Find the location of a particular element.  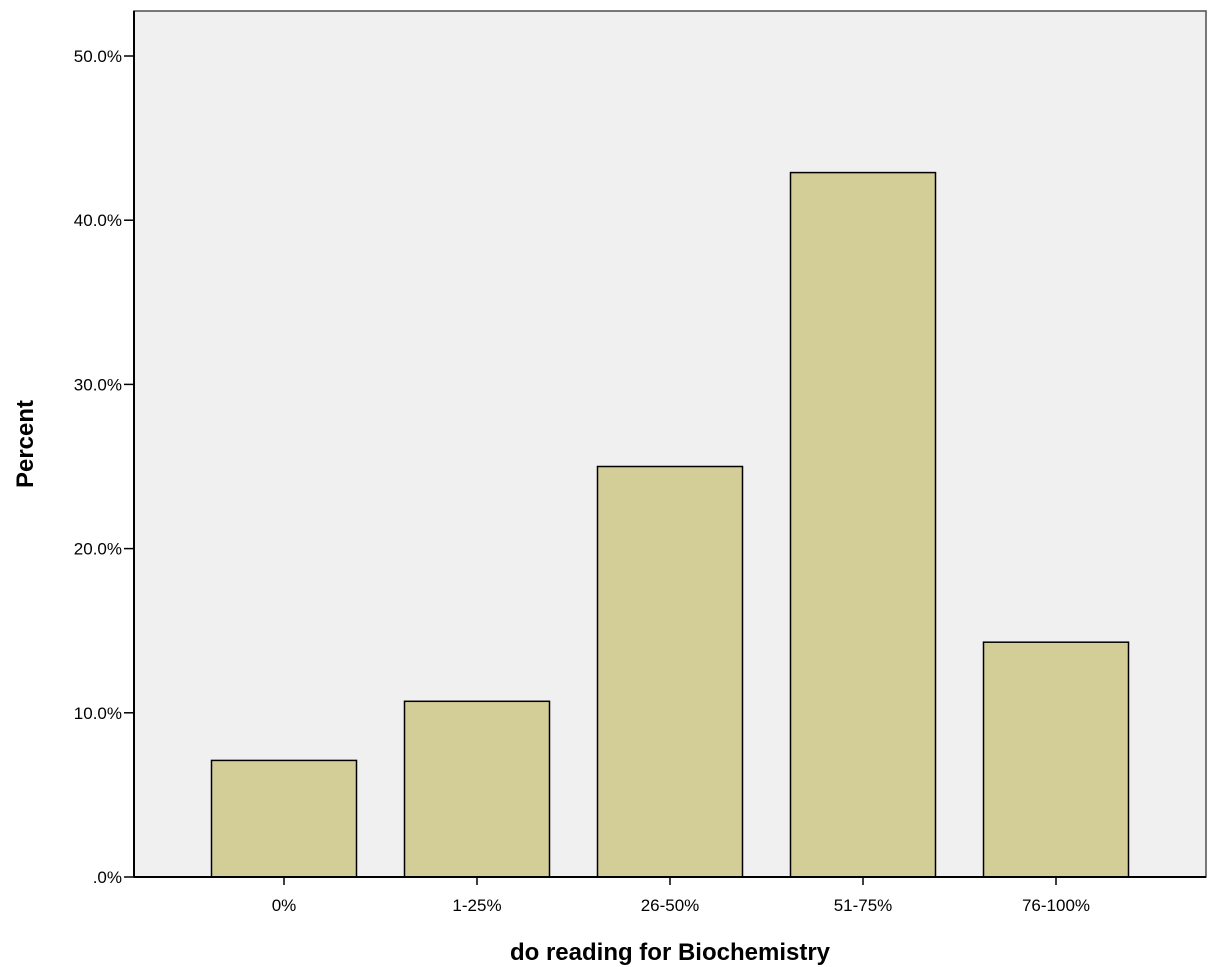

y-tick-label: 40.0% is located at coordinates (98, 220).